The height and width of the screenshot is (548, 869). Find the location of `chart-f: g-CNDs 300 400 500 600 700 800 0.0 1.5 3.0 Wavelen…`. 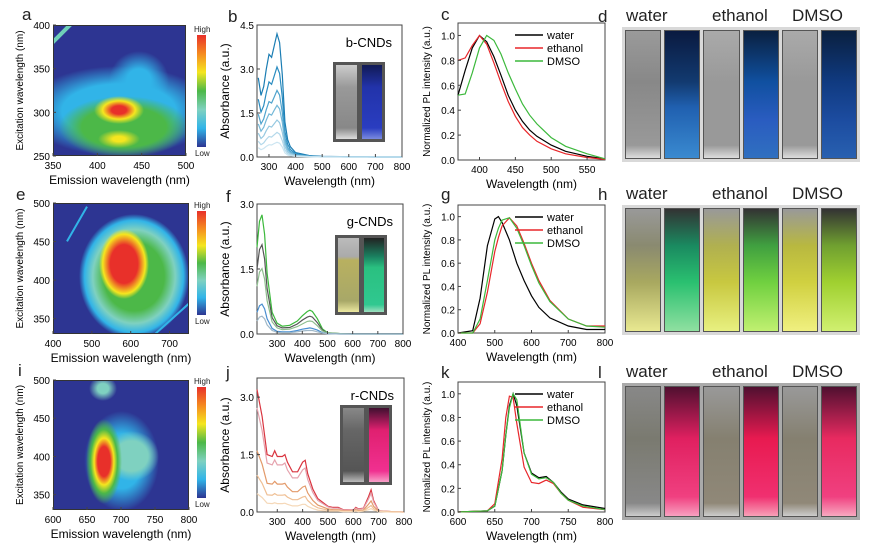

chart-f: g-CNDs 300 400 500 600 700 800 0.0 1.5 3.0 Wavelen… is located at coordinates (315, 282).